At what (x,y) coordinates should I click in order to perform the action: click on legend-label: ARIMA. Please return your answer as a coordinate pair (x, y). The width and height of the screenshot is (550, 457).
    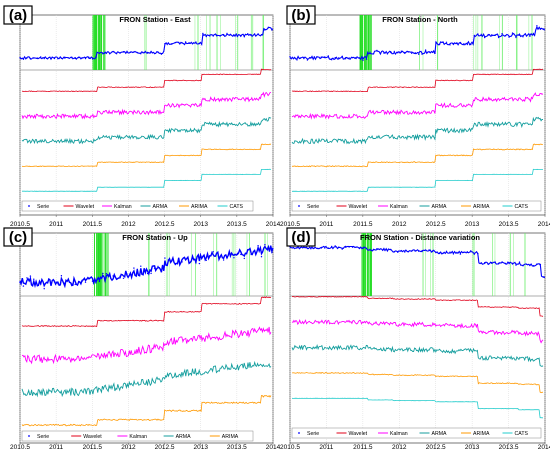
    Looking at the image, I should click on (481, 207).